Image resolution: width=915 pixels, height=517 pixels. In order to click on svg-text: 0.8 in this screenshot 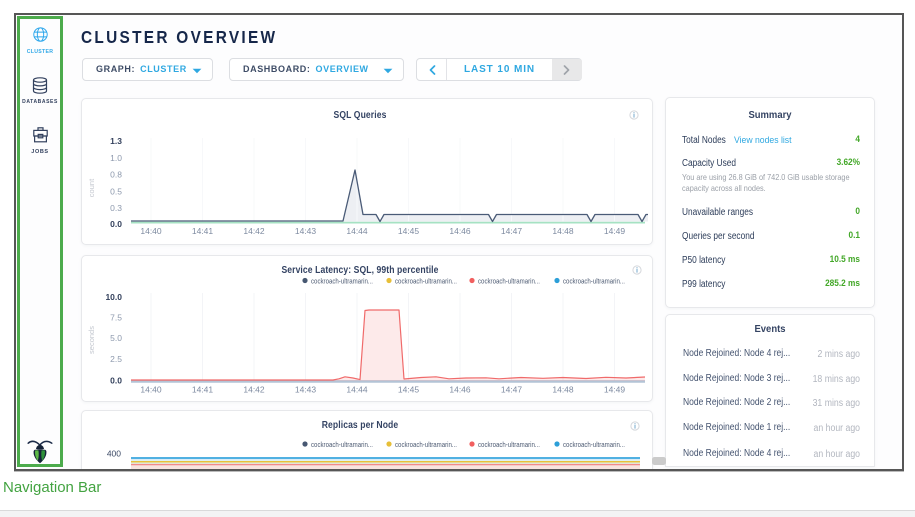, I will do `click(116, 175)`.